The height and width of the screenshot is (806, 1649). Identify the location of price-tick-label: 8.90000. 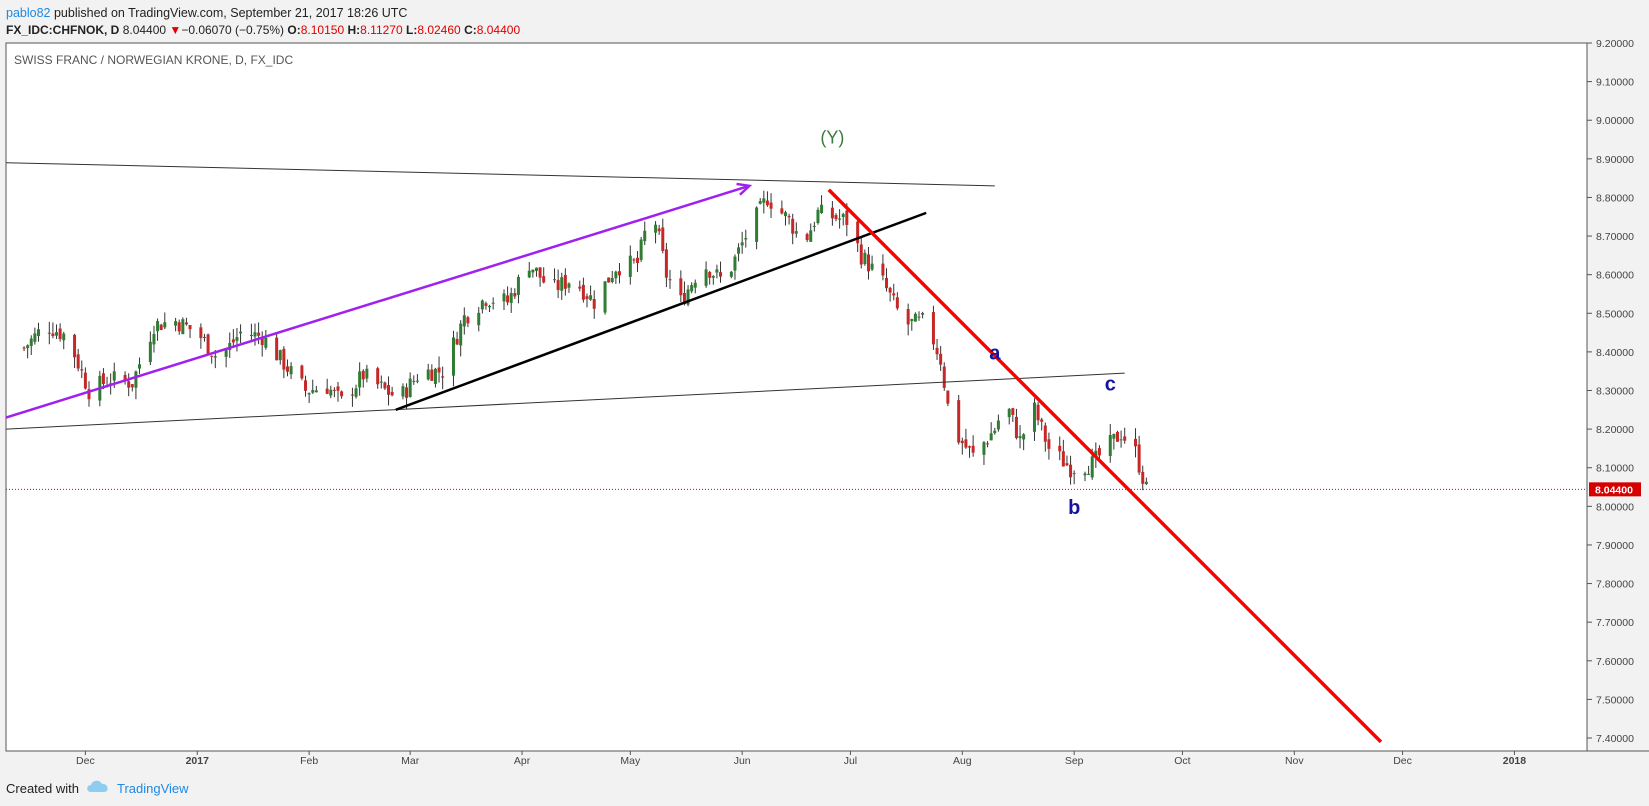
(1615, 160).